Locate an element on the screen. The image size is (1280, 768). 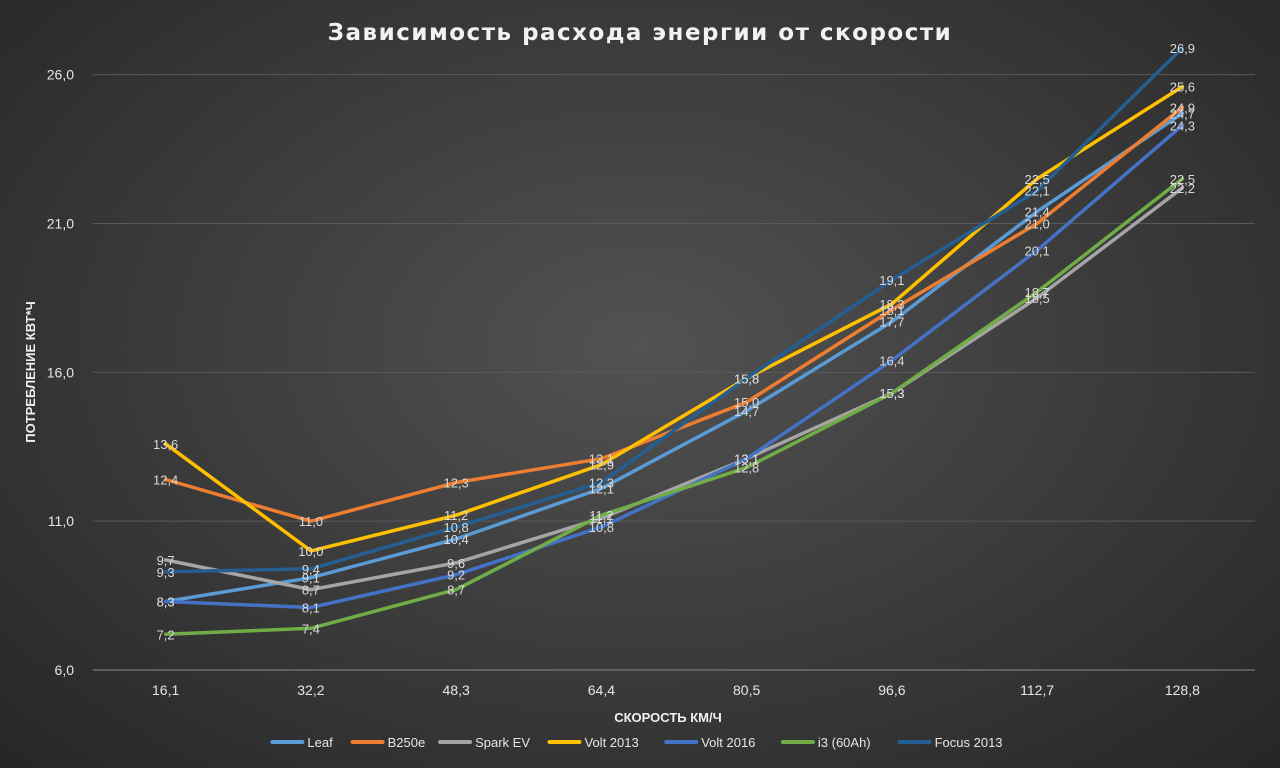
data-label: 15,0 is located at coordinates (746, 402).